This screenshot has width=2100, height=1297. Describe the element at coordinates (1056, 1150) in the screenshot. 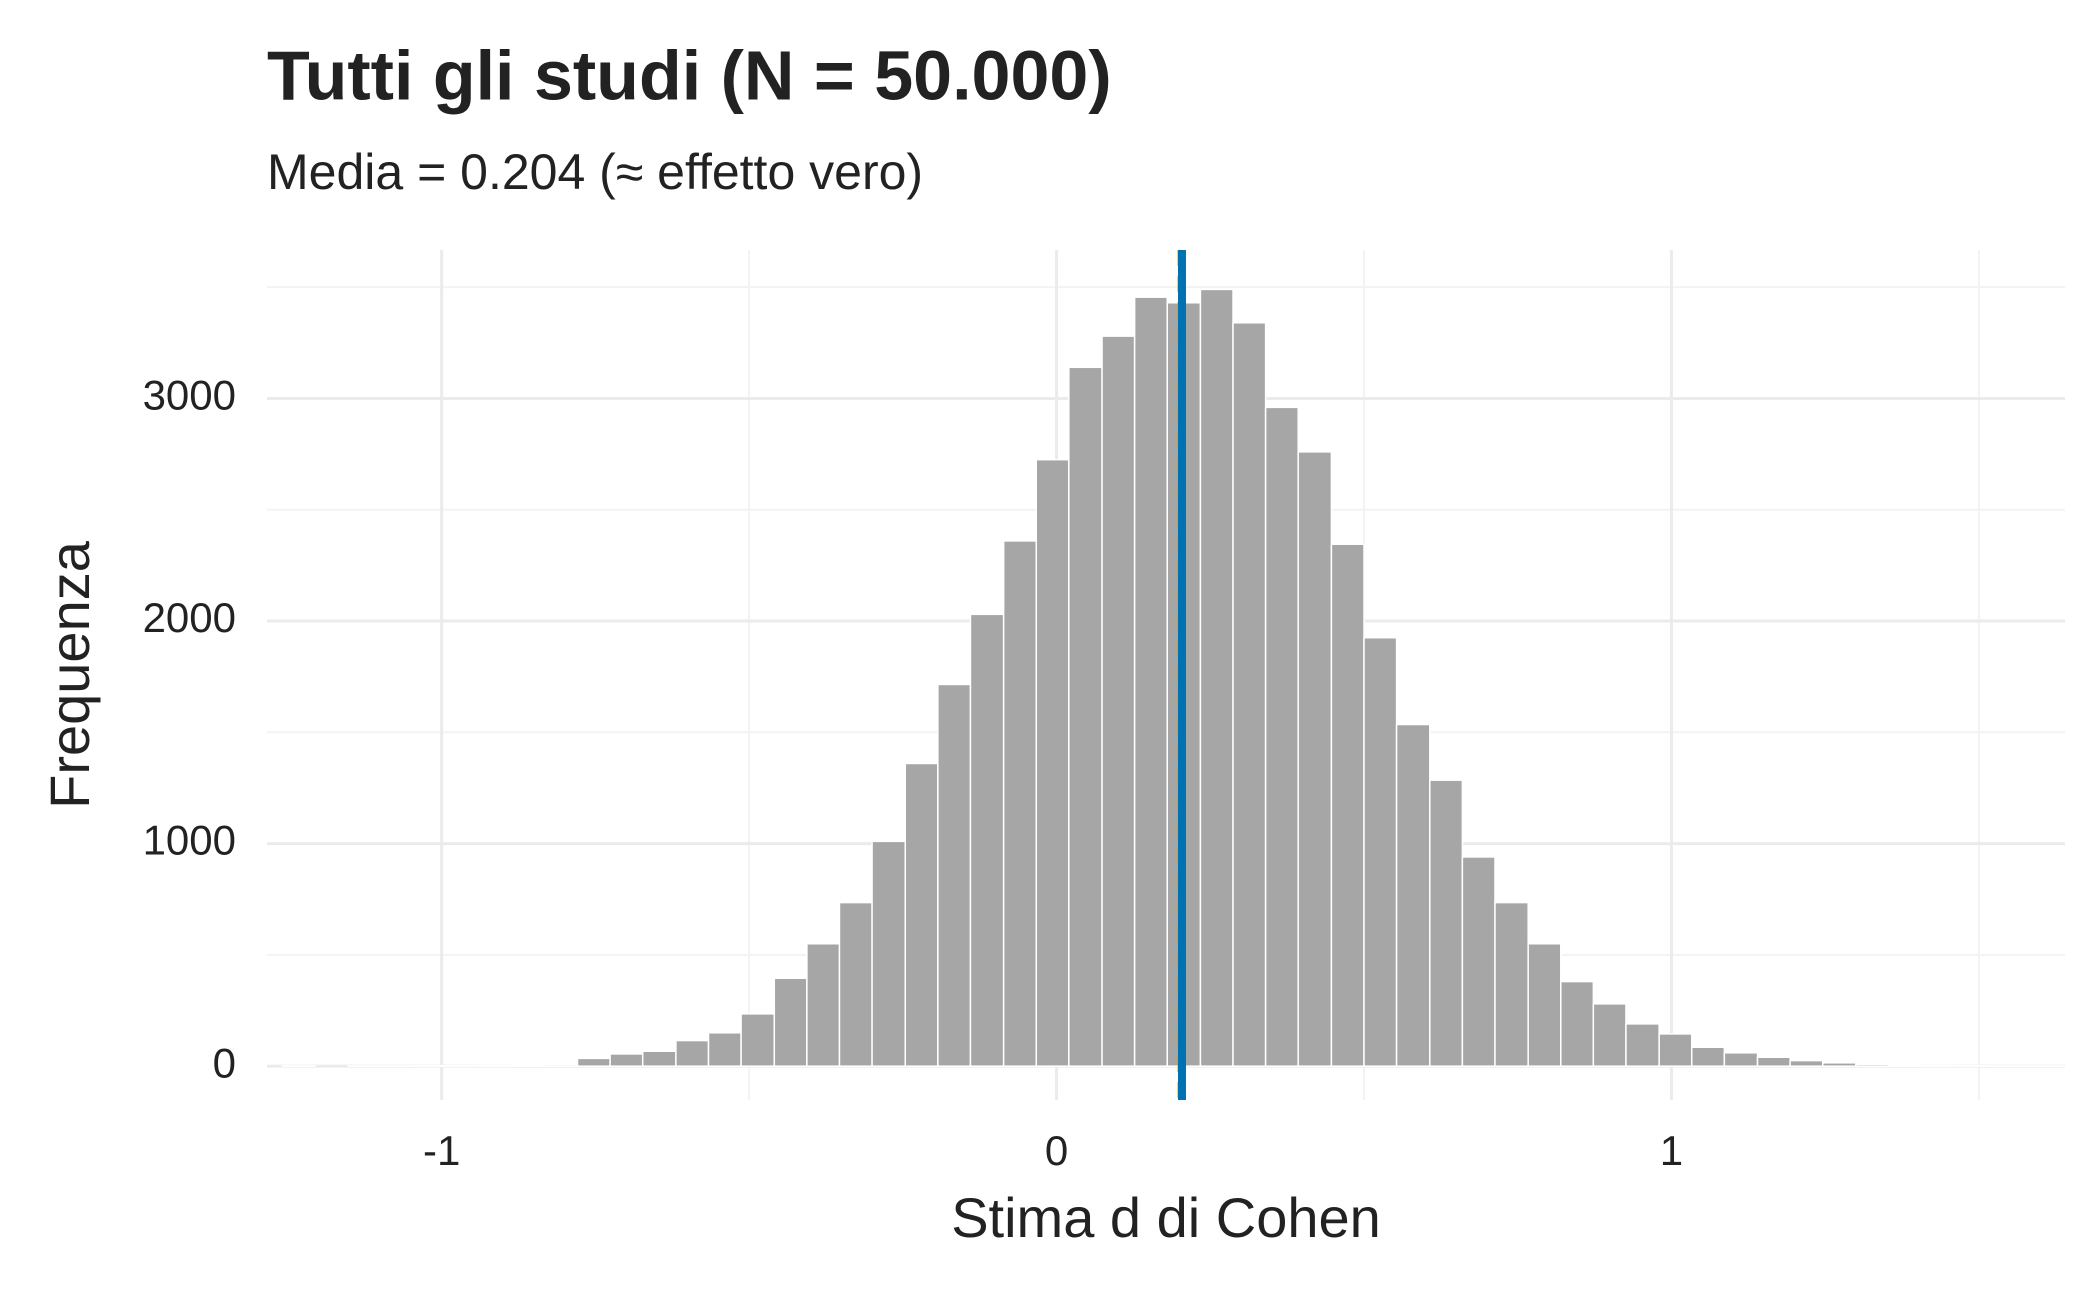

I see `x-tick-label: 0` at that location.